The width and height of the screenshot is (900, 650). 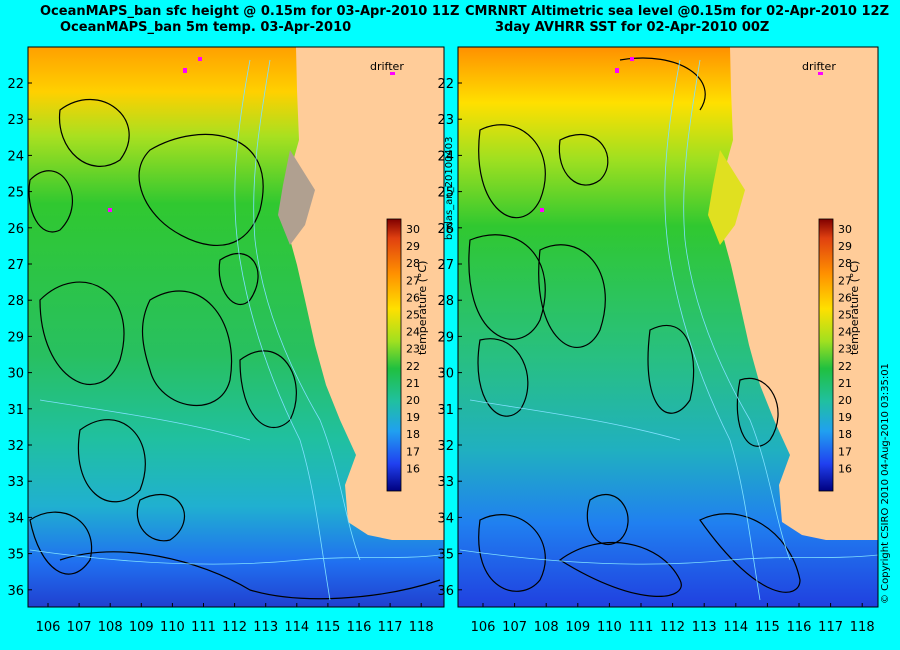 I want to click on lon-tick-label: 107, so click(x=514, y=627).